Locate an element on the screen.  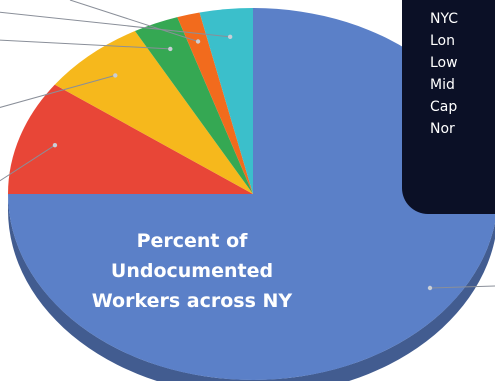
pie-slice-cap is located at coordinates (215, 103).